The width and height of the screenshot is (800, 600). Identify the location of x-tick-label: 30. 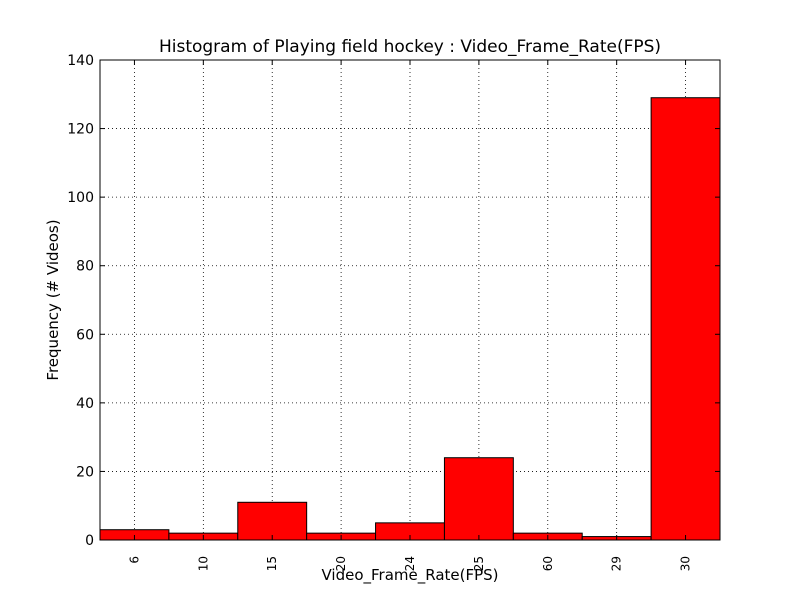
(686, 563).